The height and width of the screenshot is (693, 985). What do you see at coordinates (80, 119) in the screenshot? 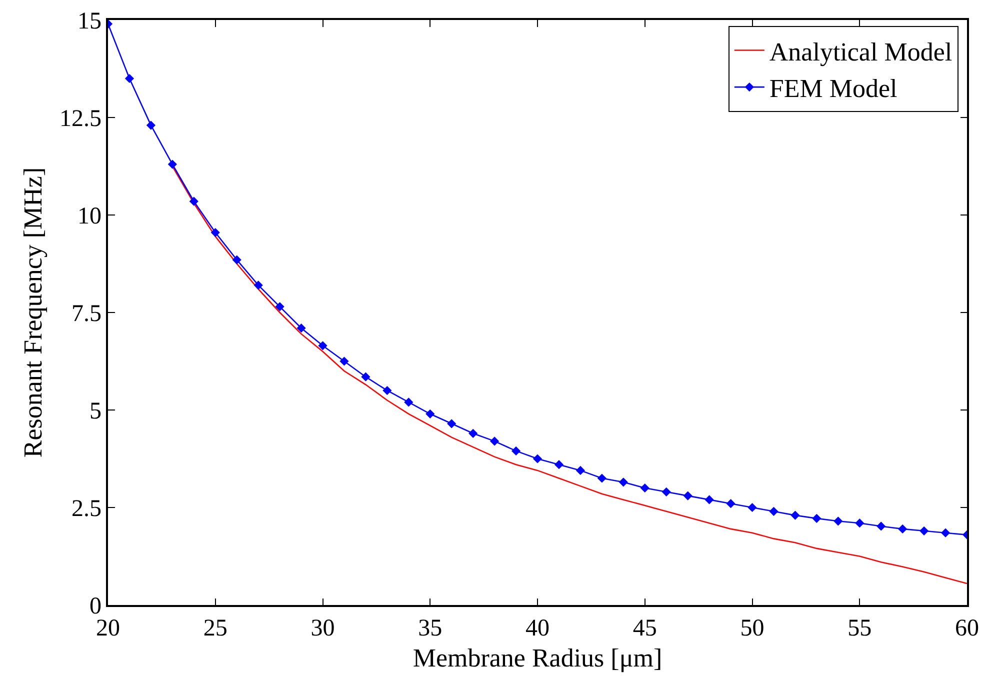
I see `y-tick-label: 12.5` at bounding box center [80, 119].